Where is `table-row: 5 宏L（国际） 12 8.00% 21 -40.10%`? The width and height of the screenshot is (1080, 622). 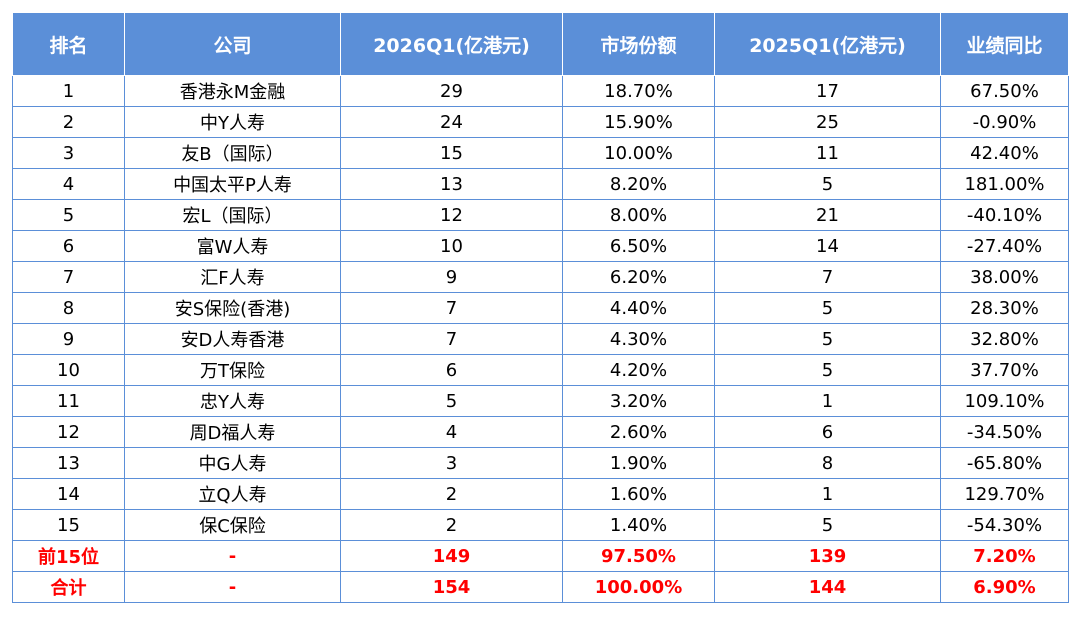 table-row: 5 宏L（国际） 12 8.00% 21 -40.10% is located at coordinates (540, 215).